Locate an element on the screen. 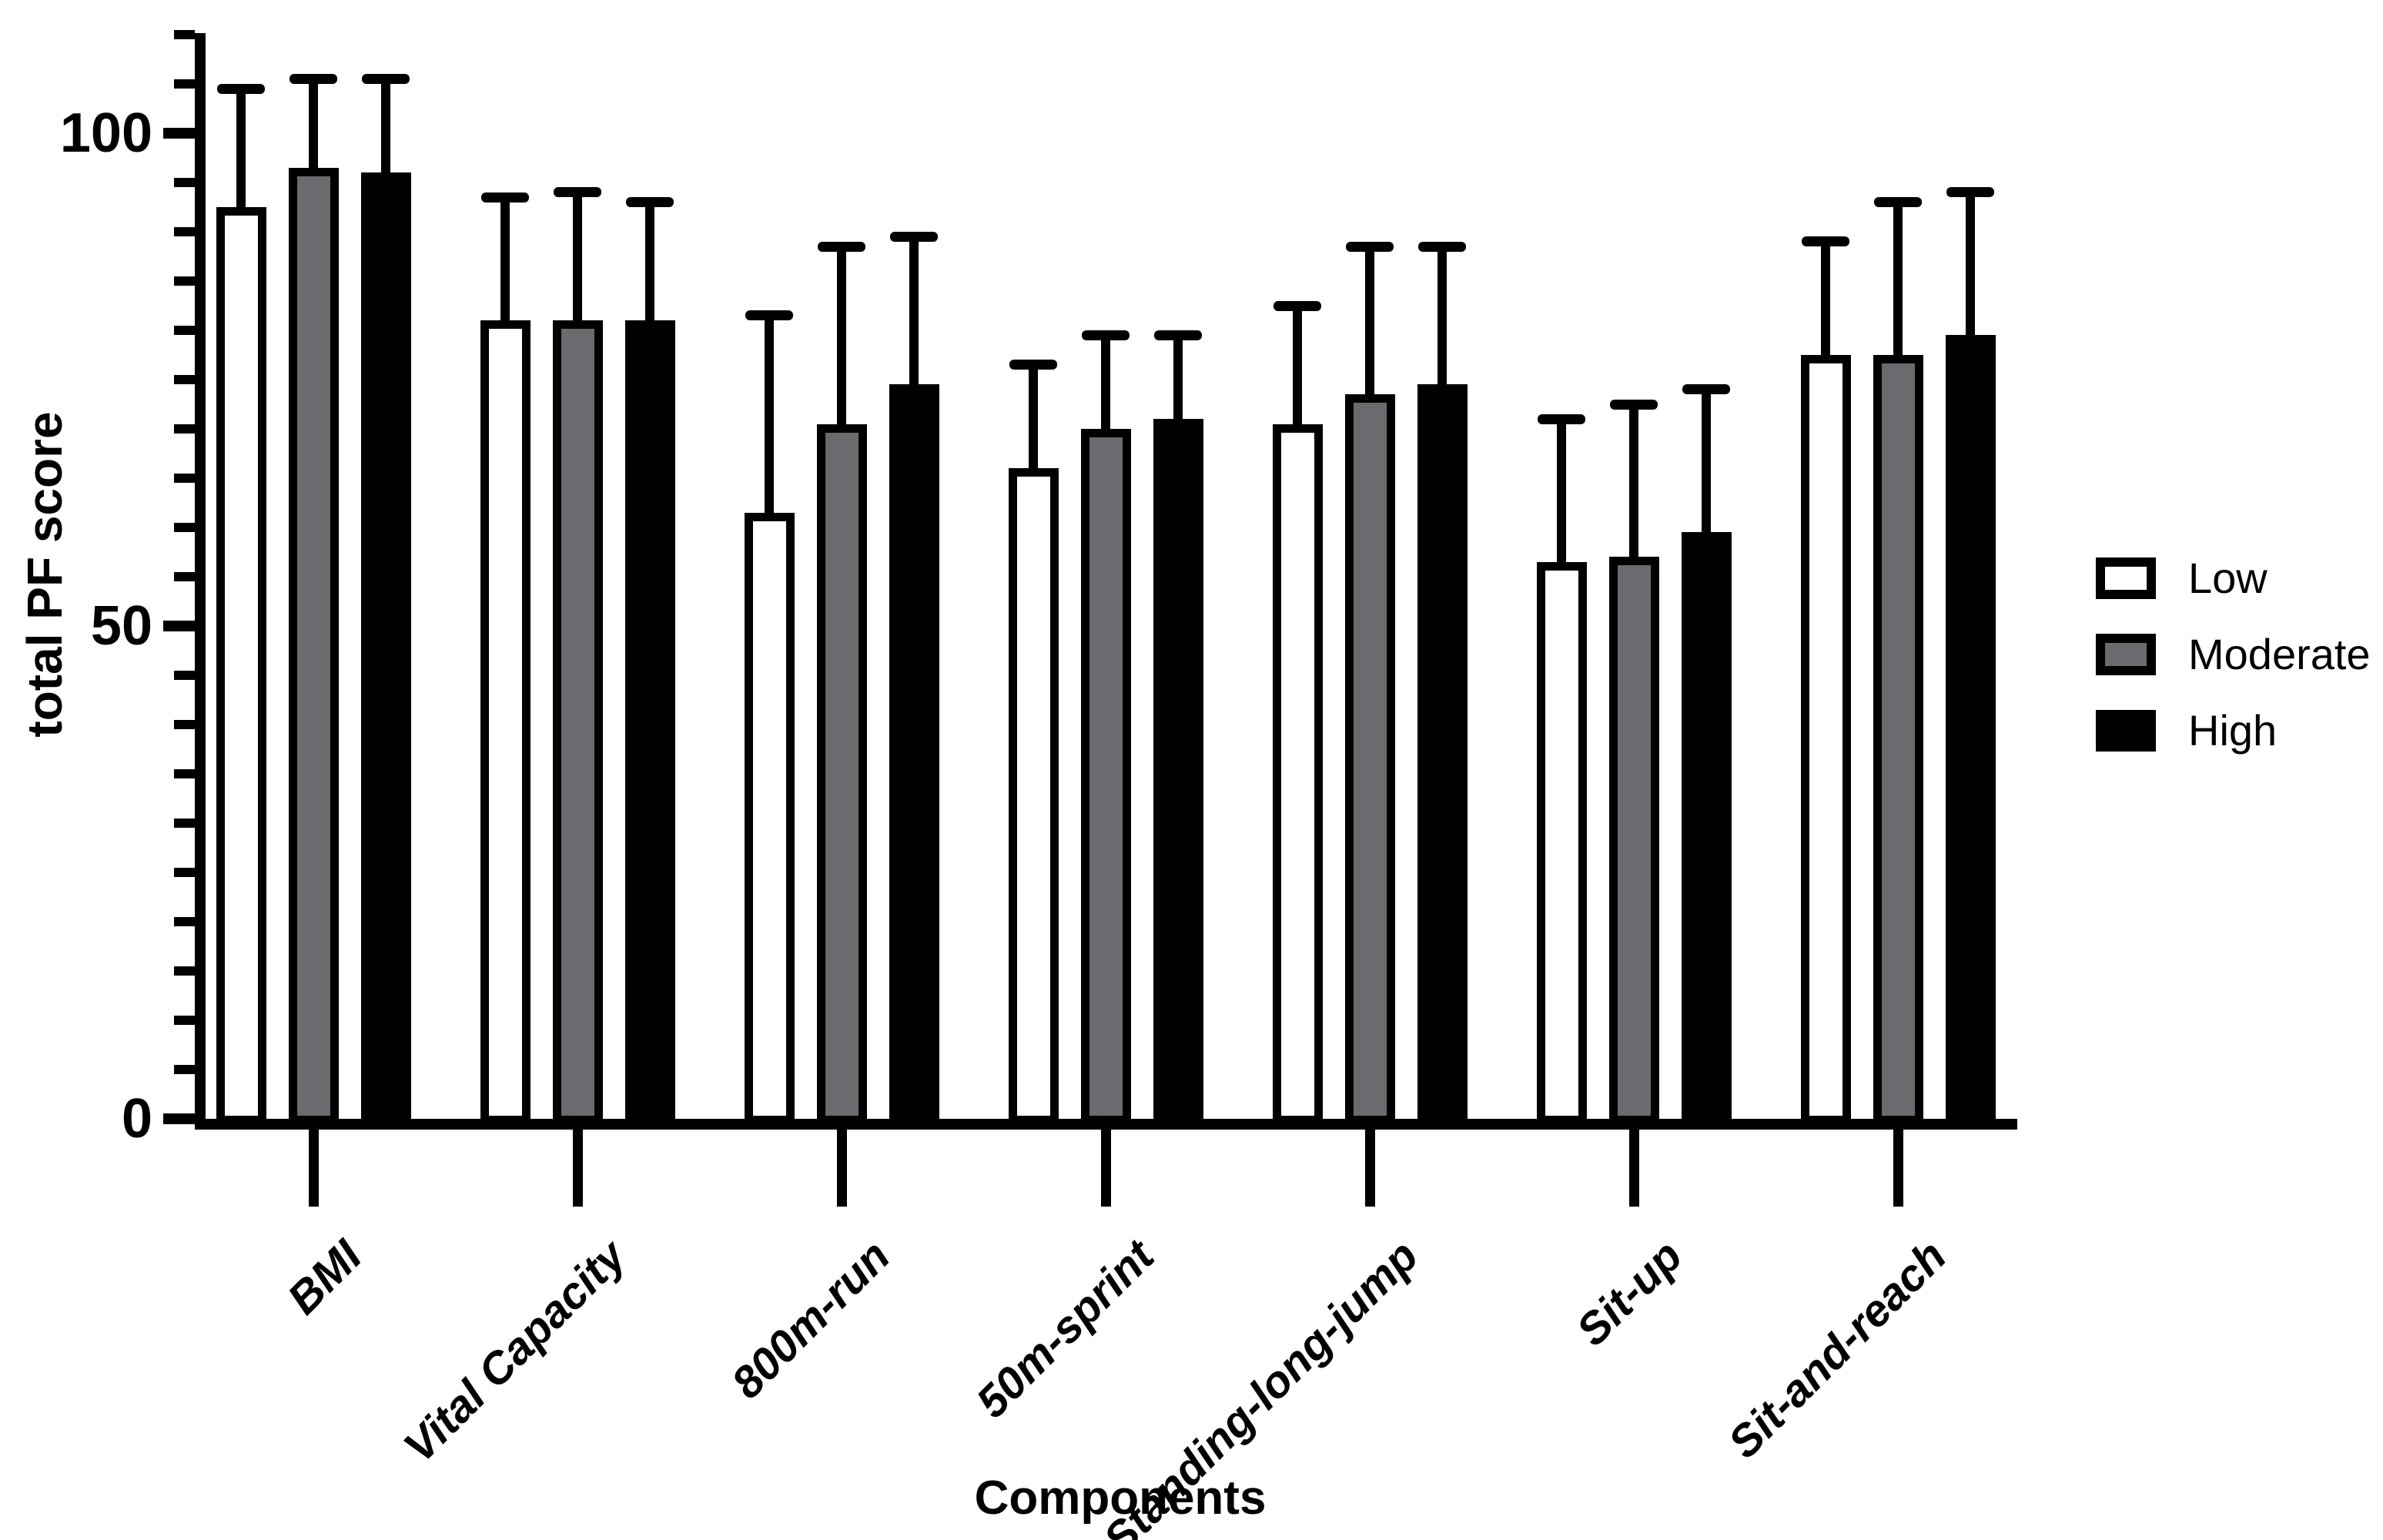 The width and height of the screenshot is (2383, 1540). legend-swatch-high is located at coordinates (2126, 731).